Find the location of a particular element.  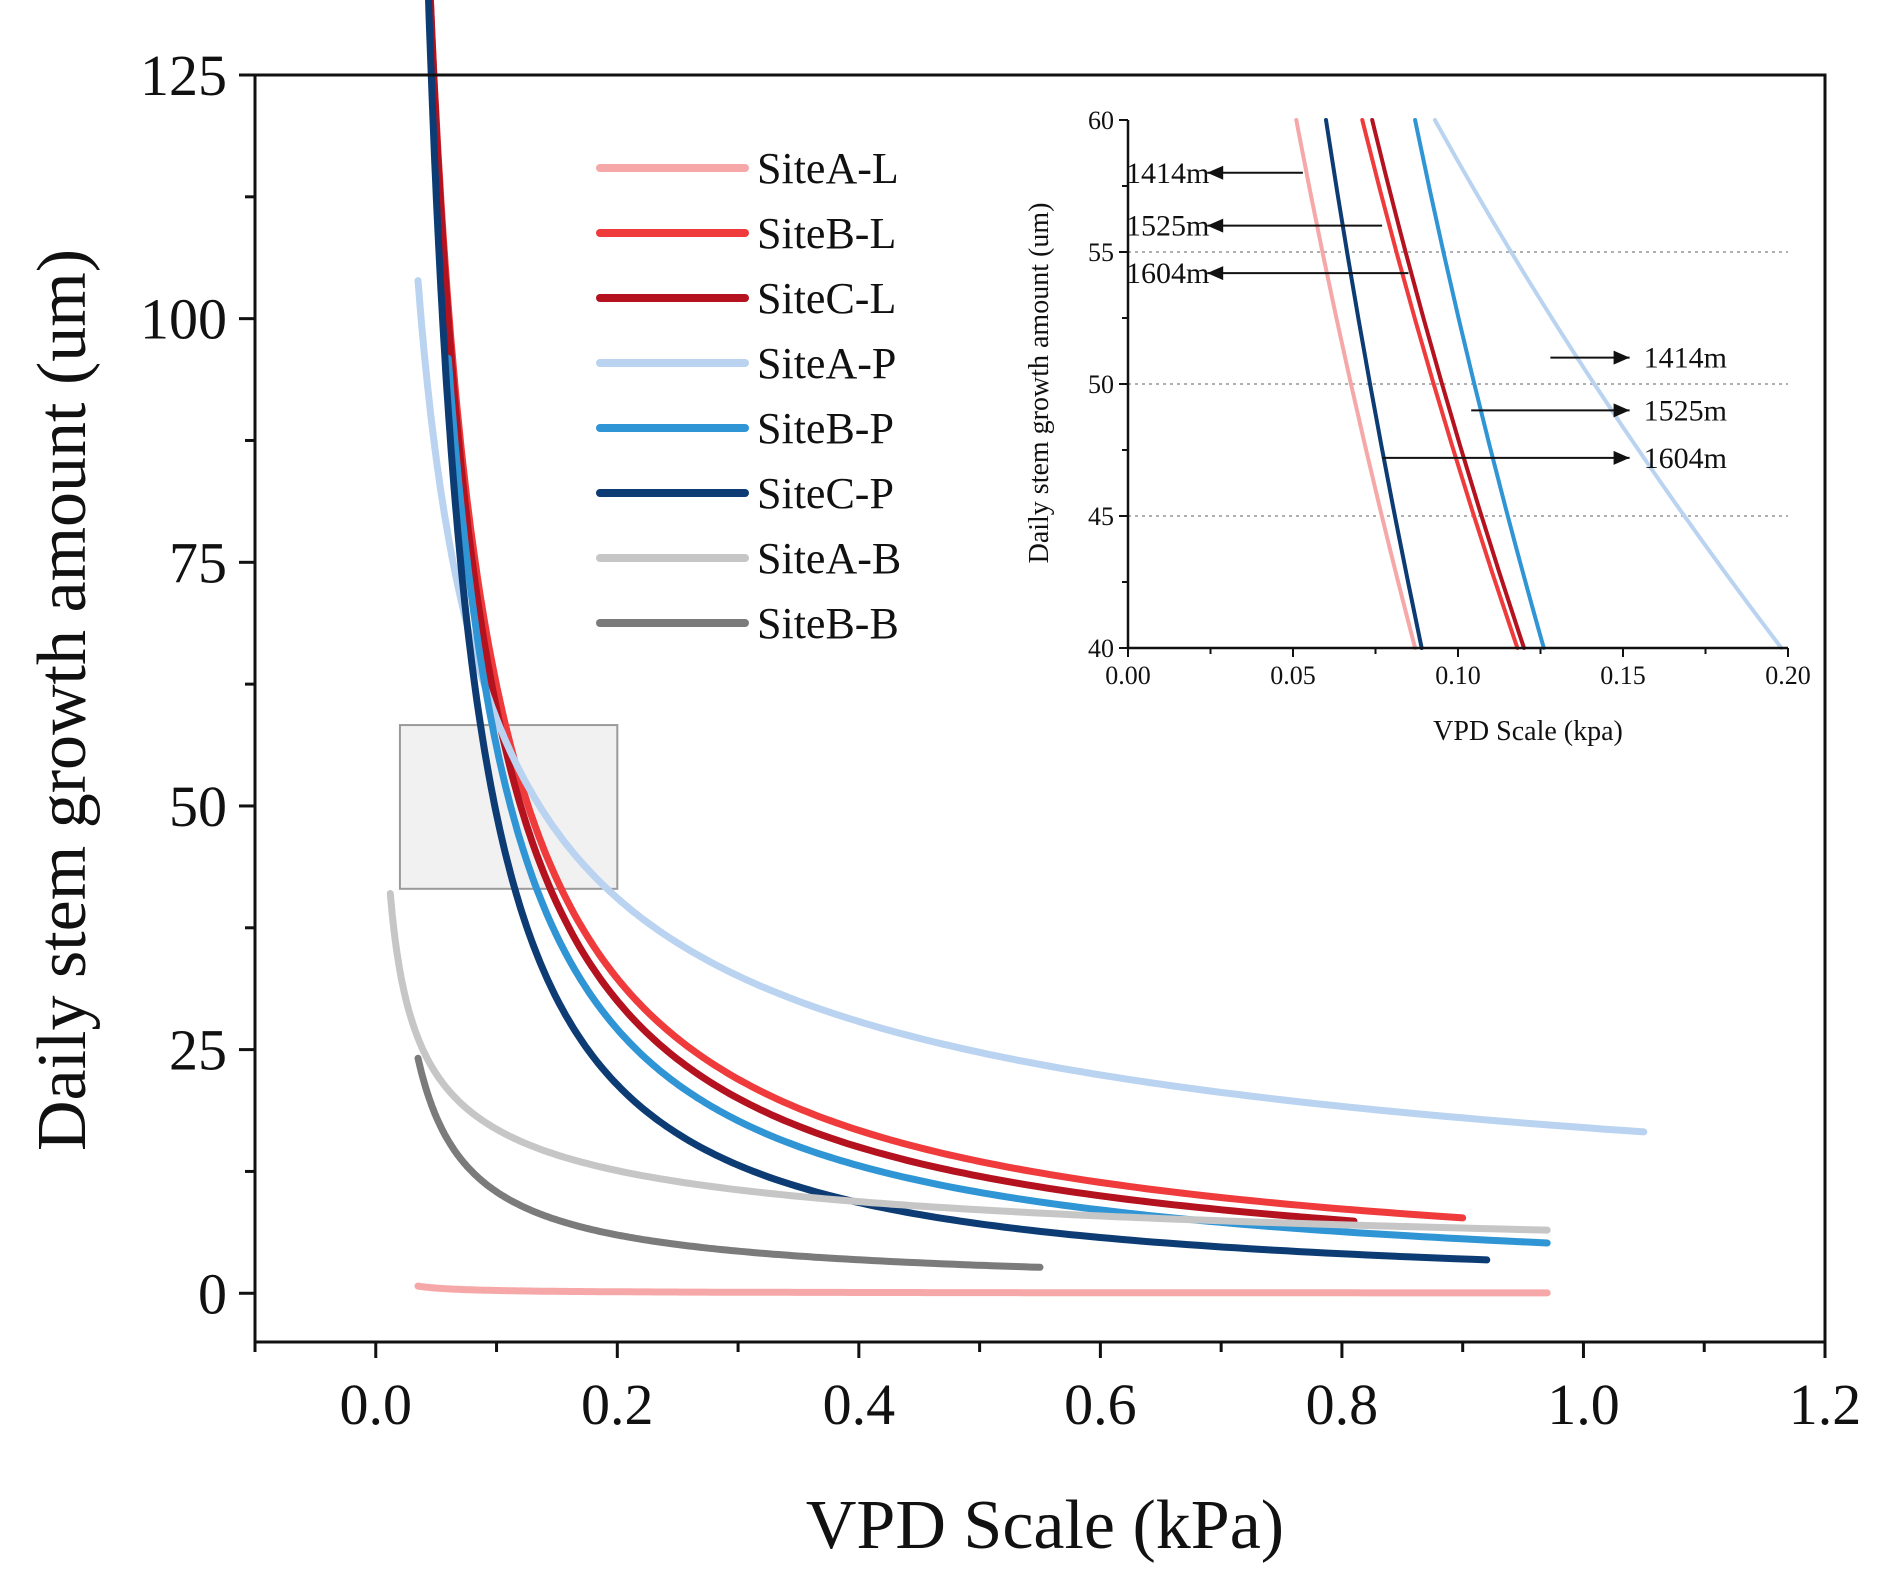

inset-y-tick-label: 45 is located at coordinates (1101, 516).